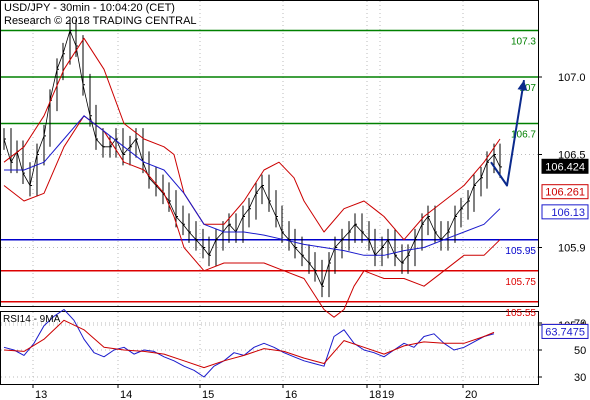 This screenshot has height=400, width=590. What do you see at coordinates (32, 319) in the screenshot?
I see `rsi-title: RSI14 - 9MA` at bounding box center [32, 319].